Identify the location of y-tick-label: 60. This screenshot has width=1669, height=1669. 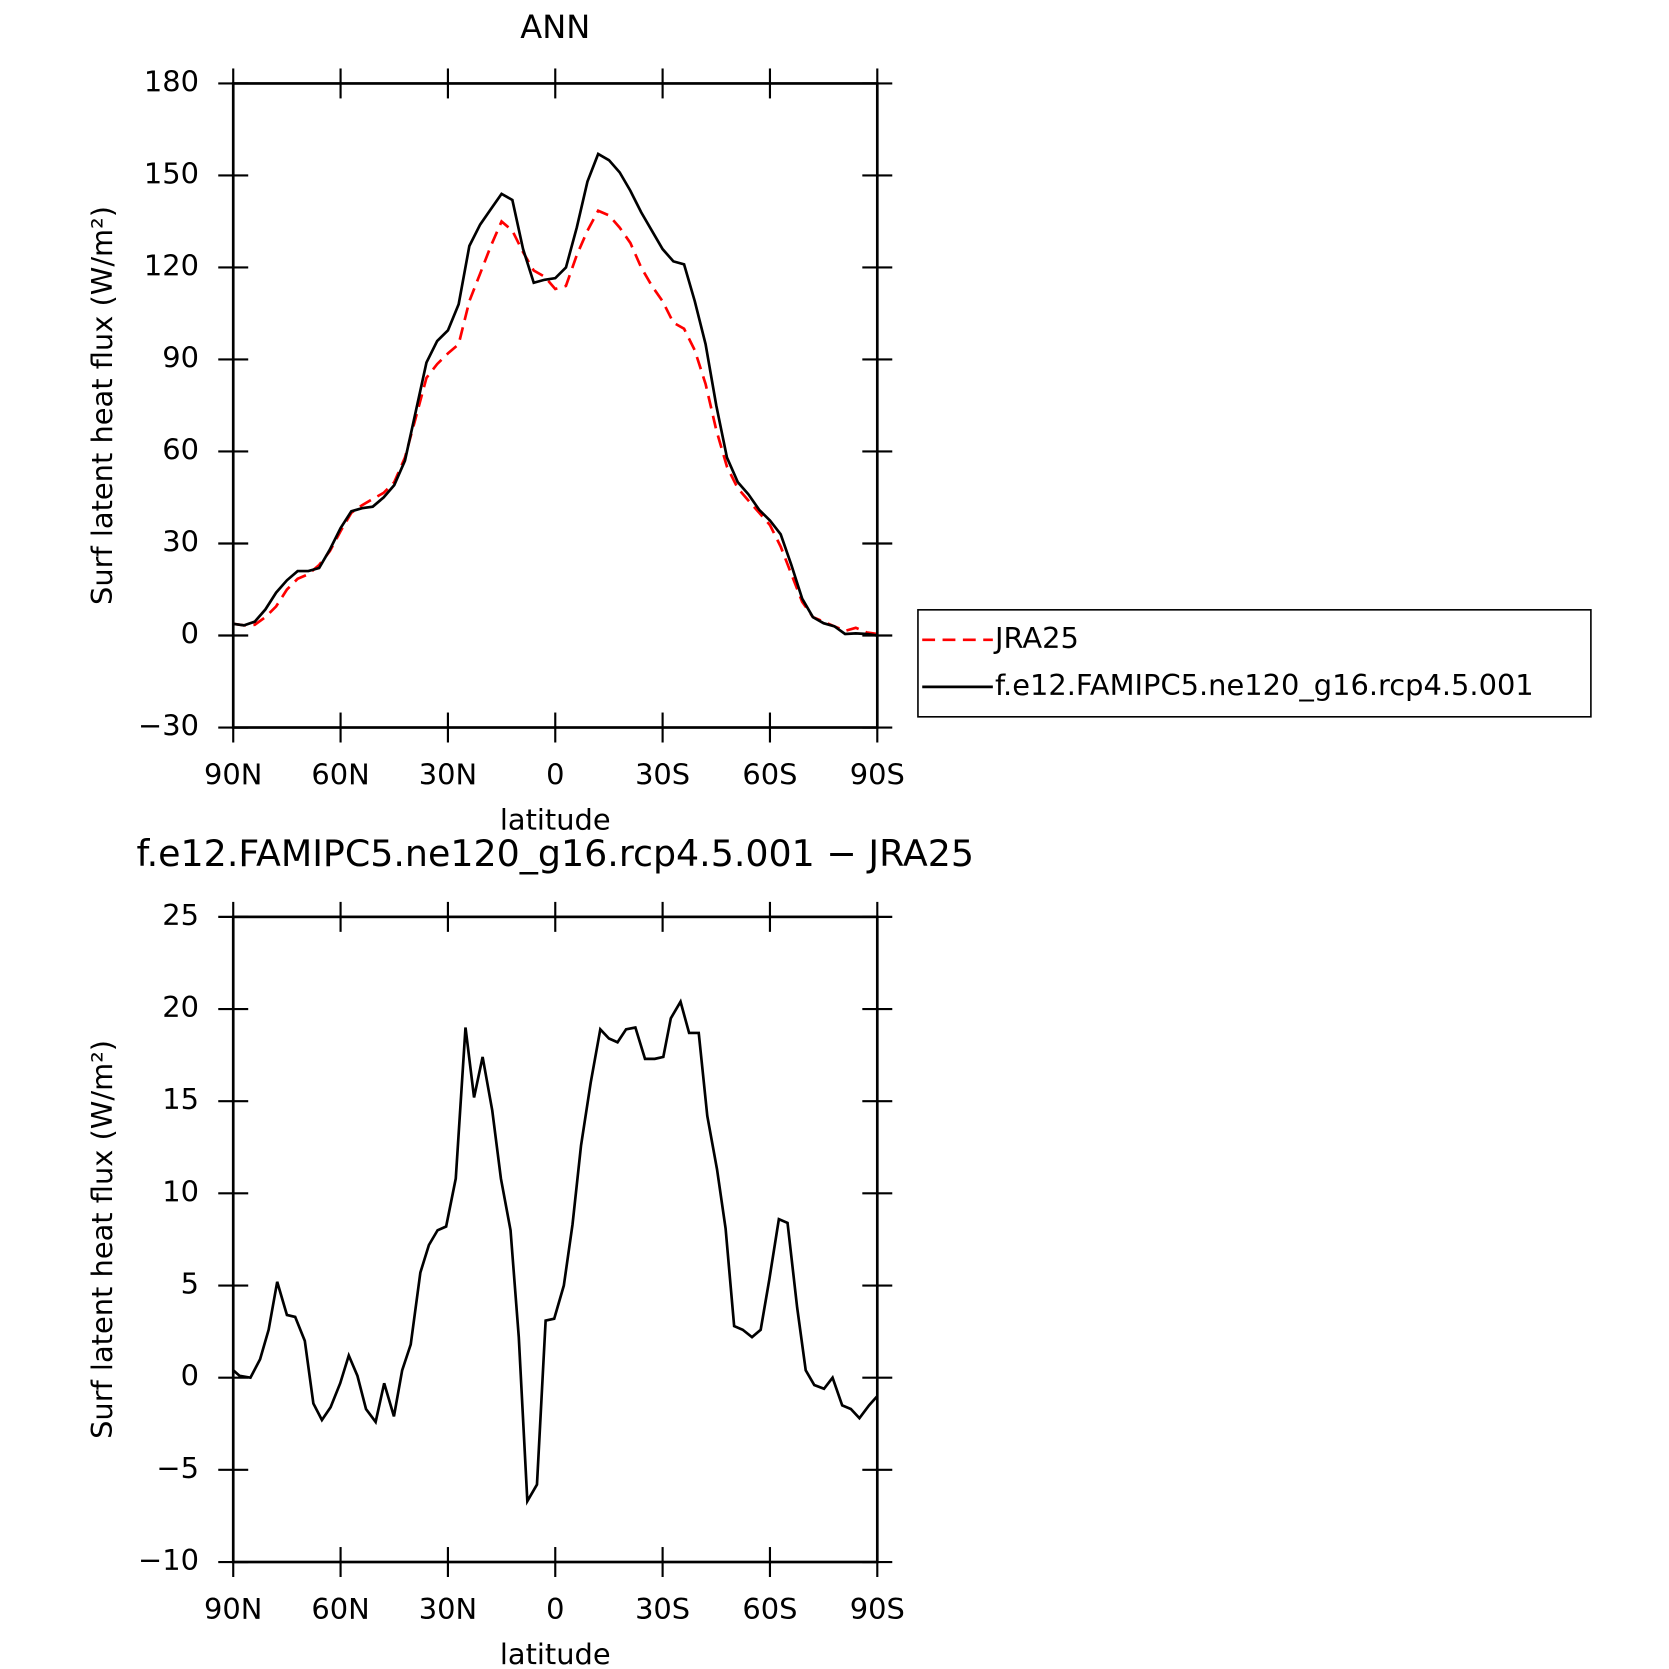
(180, 449).